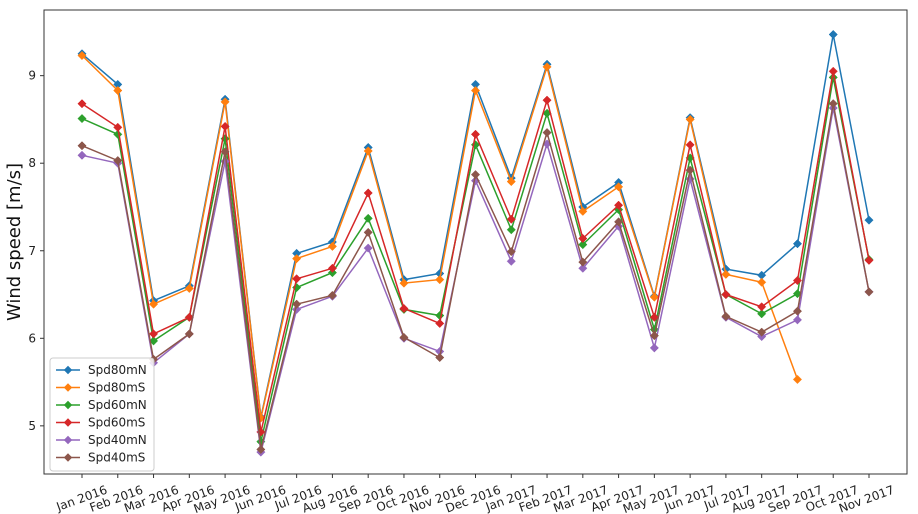 This screenshot has height=514, width=918. I want to click on legend-item: Spd60mN, so click(101, 405).